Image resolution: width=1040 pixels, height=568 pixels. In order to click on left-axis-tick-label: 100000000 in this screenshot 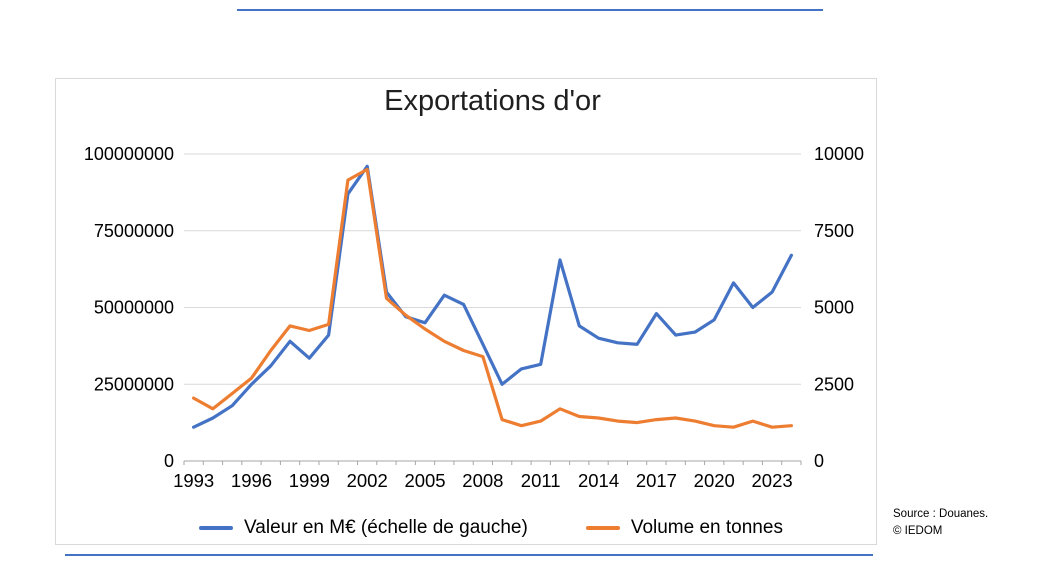, I will do `click(129, 154)`.